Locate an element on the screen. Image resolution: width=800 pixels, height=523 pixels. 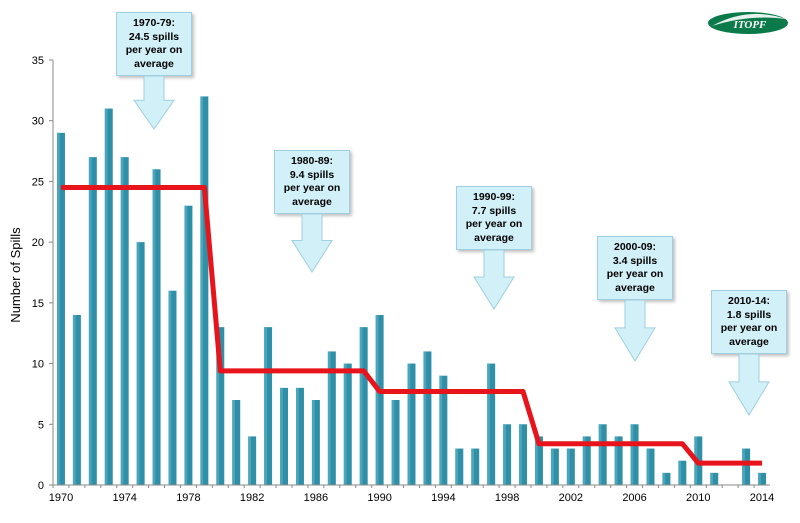
bar-1987 is located at coordinates (331, 418).